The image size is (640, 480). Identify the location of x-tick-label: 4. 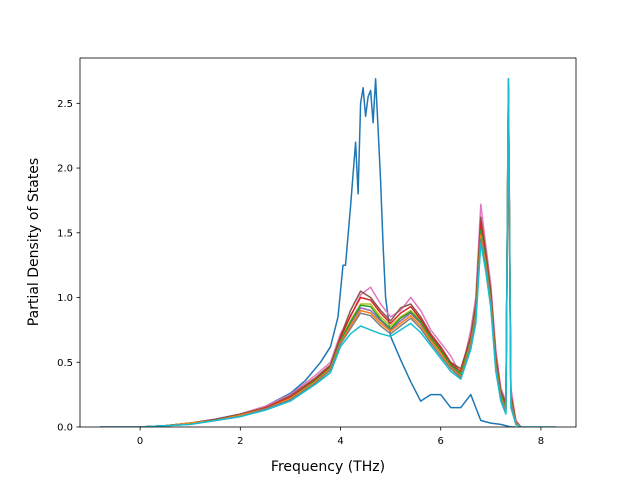
(340, 441).